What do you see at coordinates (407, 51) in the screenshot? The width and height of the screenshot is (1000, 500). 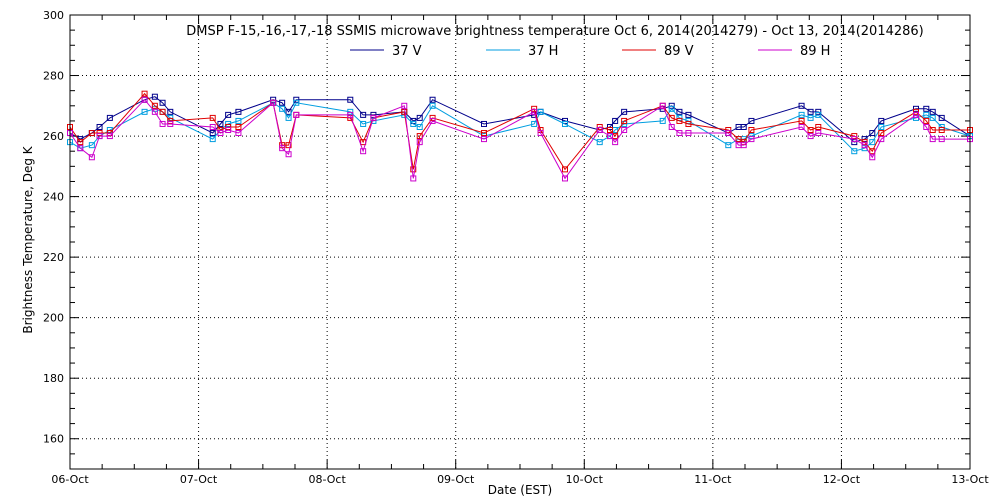 I see `legend-label: 37 V` at bounding box center [407, 51].